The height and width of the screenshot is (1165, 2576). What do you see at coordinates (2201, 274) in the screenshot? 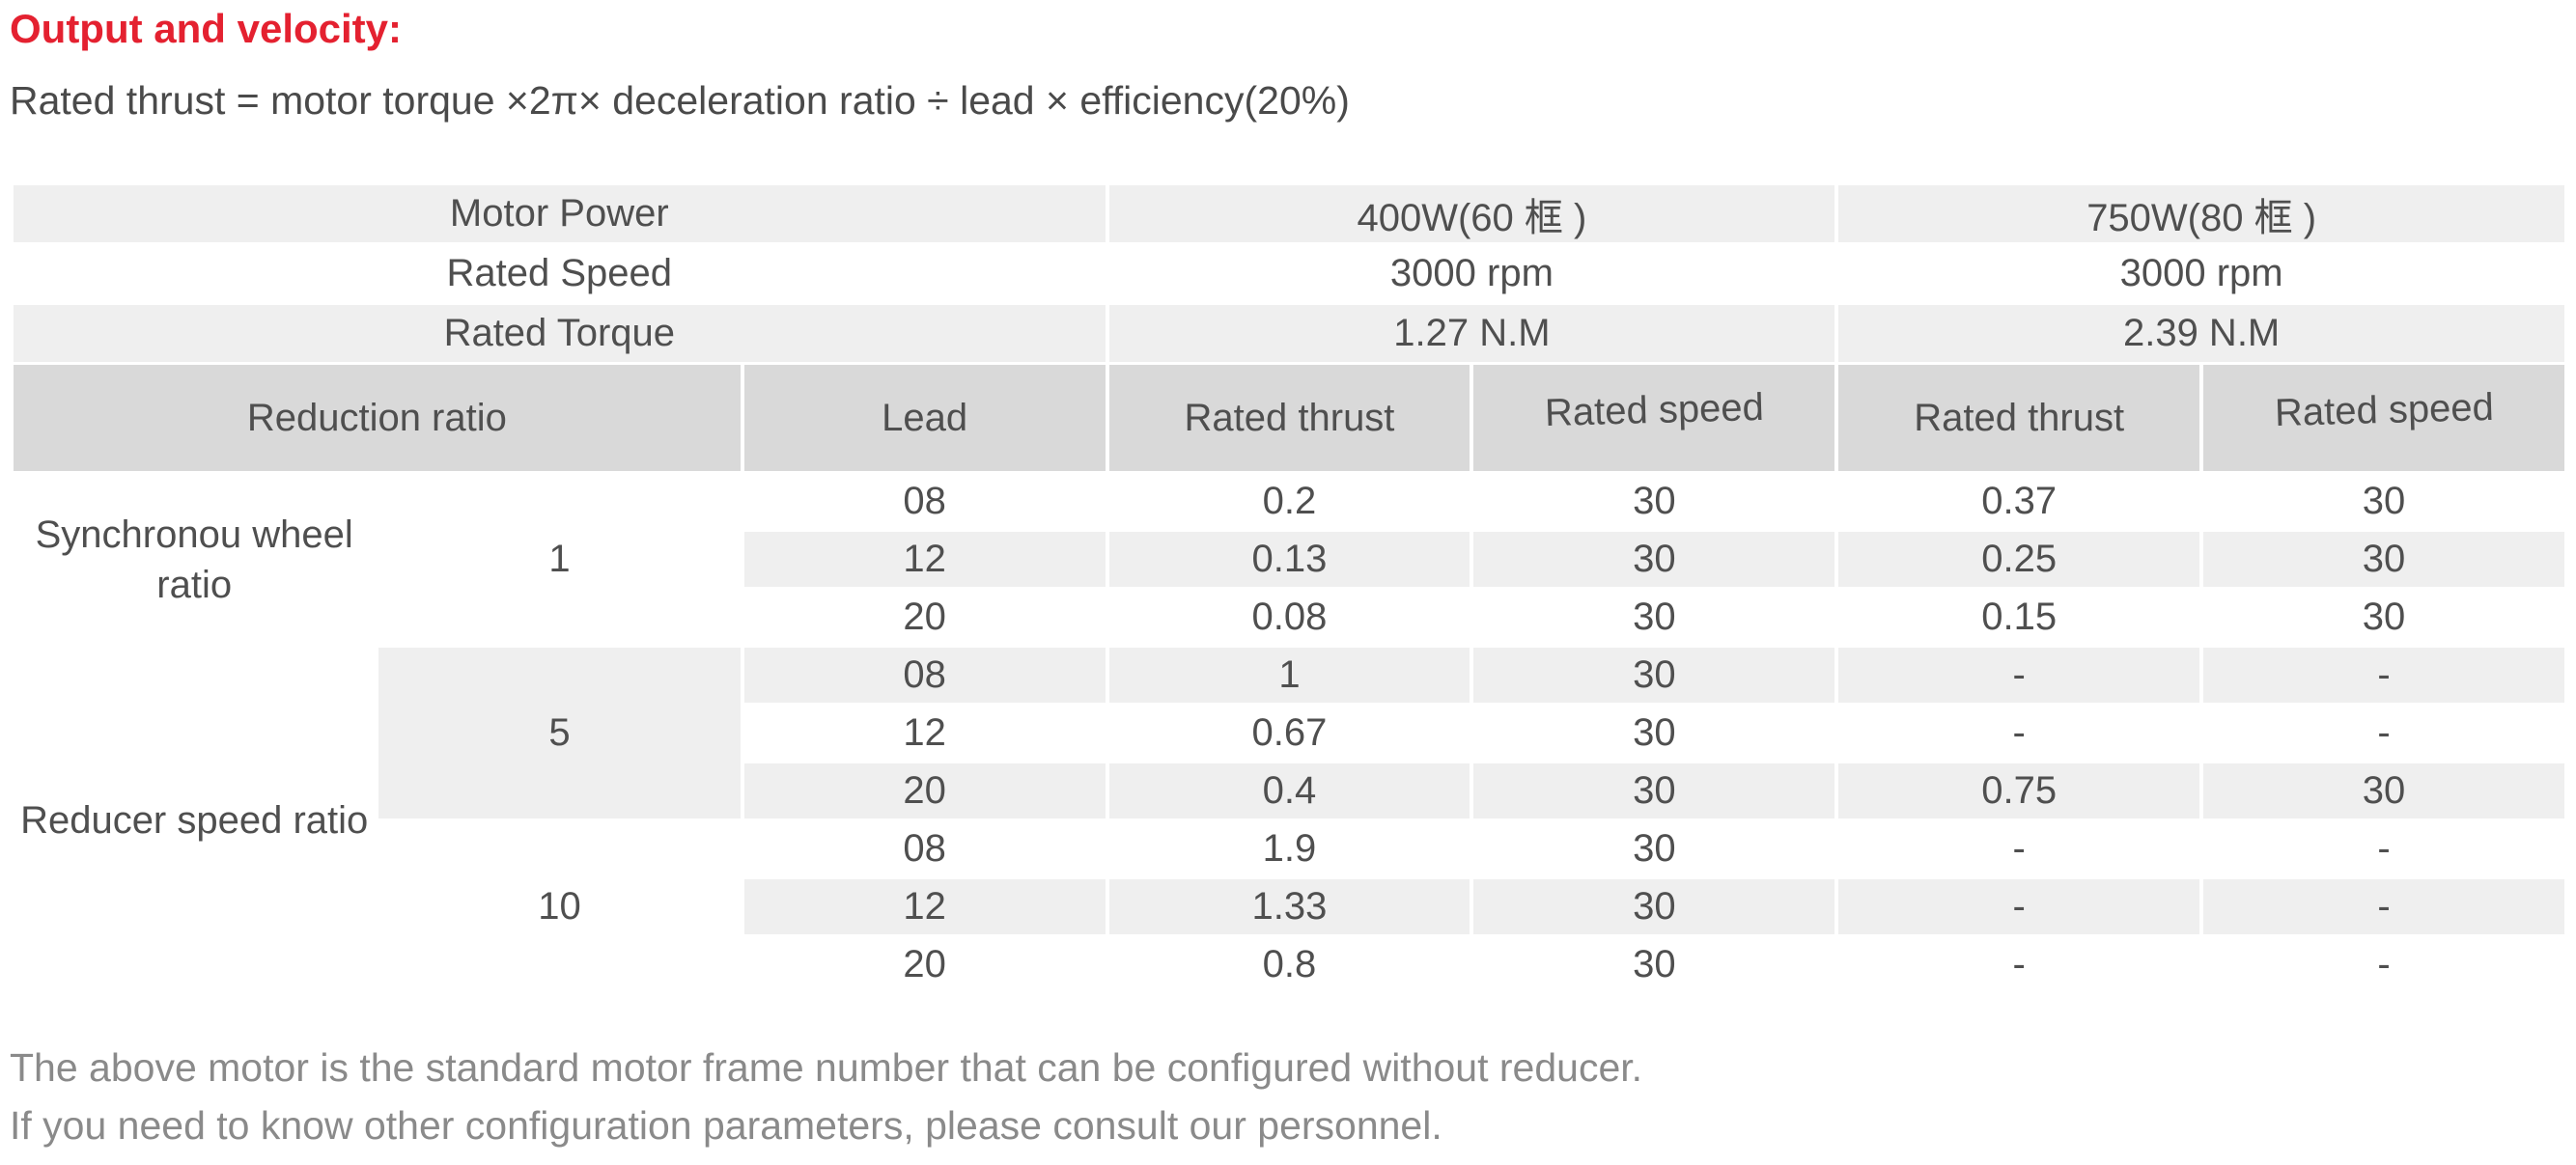
I see `rated-speed-750w: 3000 rpm` at bounding box center [2201, 274].